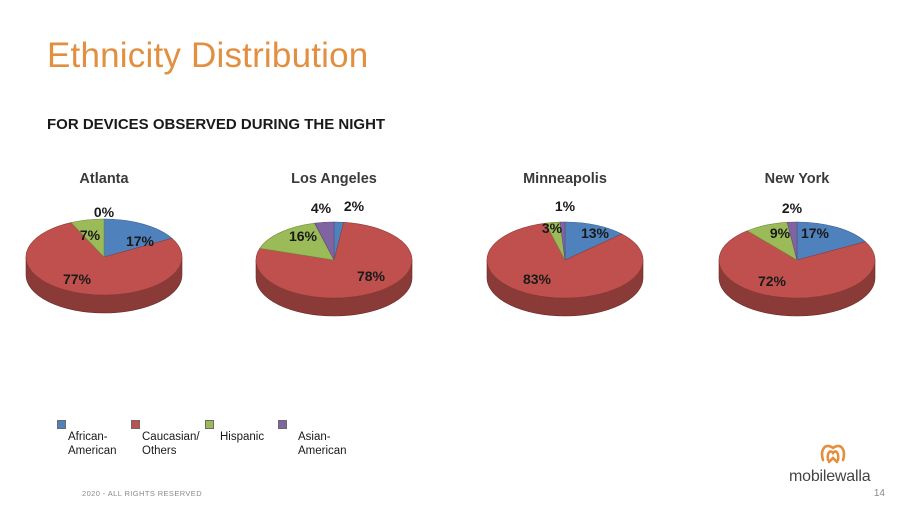  Describe the element at coordinates (92, 444) in the screenshot. I see `legend-label-african-american: African- American` at that location.